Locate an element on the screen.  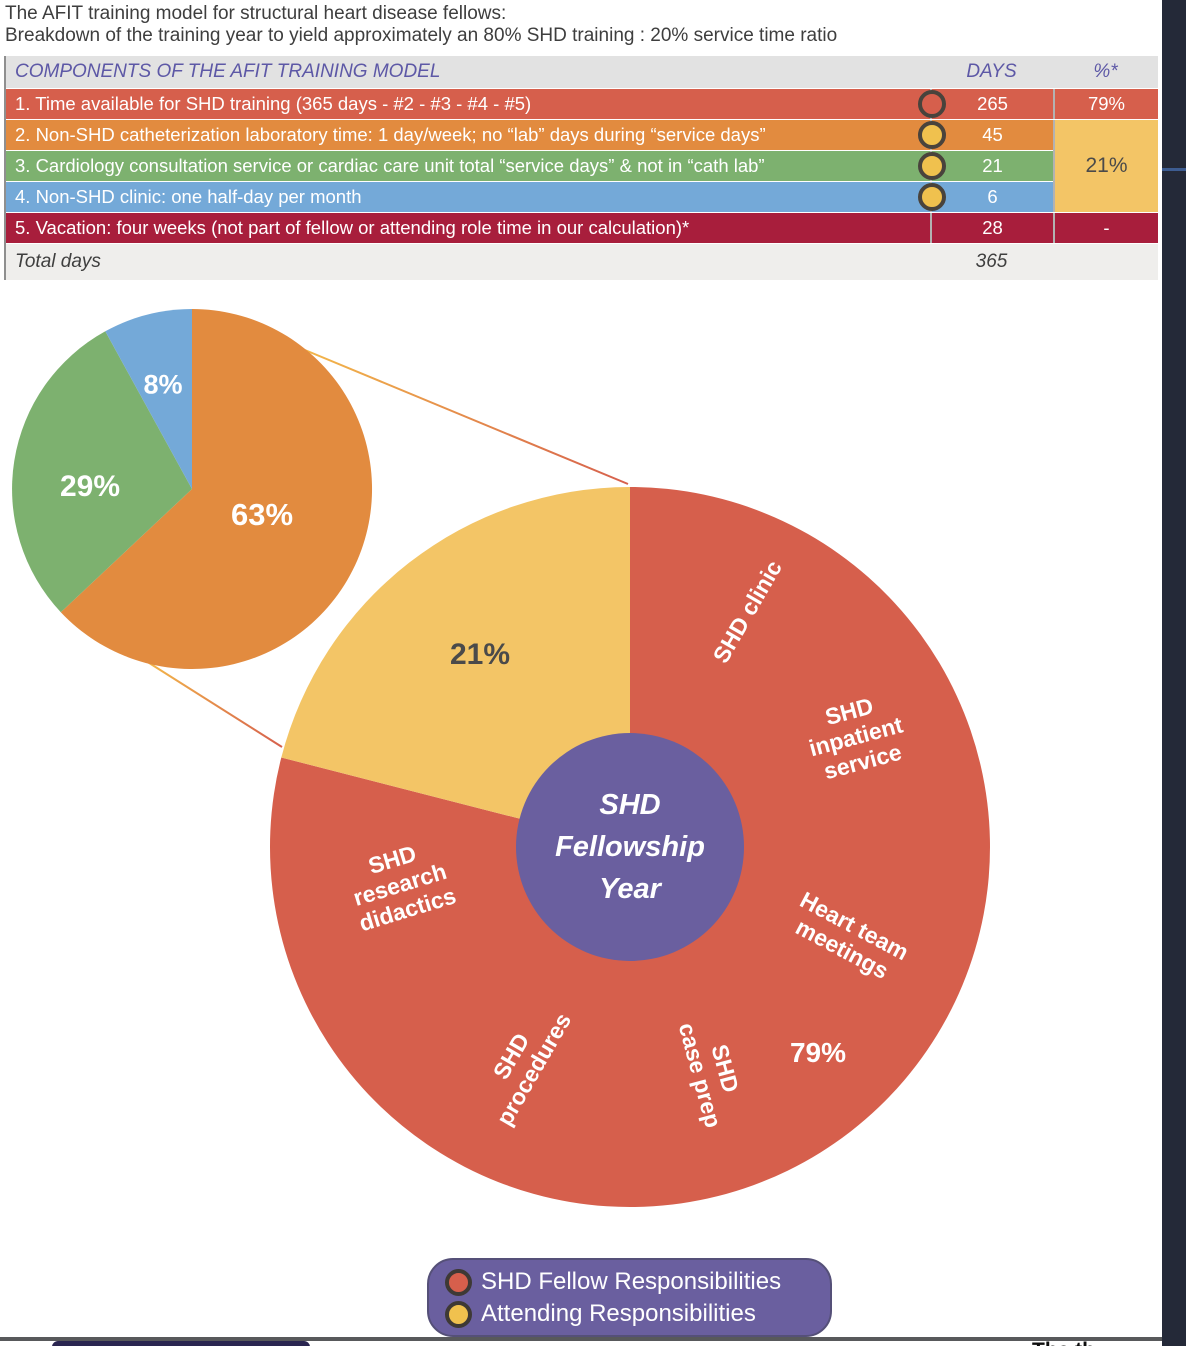
row-pct: 79% is located at coordinates (1105, 104).